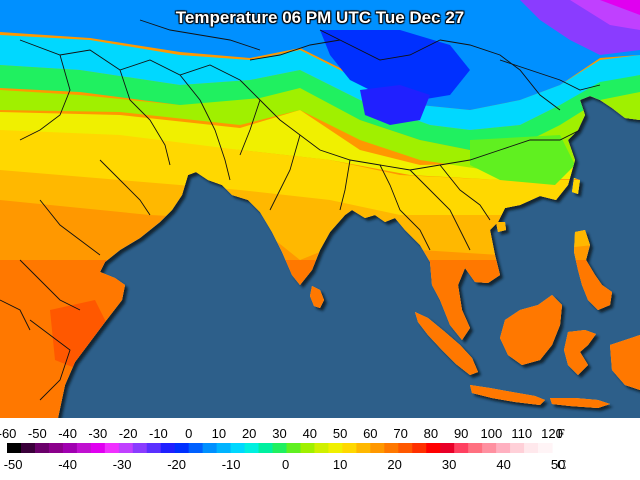  What do you see at coordinates (461, 433) in the screenshot?
I see `fahrenheit-tick-label: 90` at bounding box center [461, 433].